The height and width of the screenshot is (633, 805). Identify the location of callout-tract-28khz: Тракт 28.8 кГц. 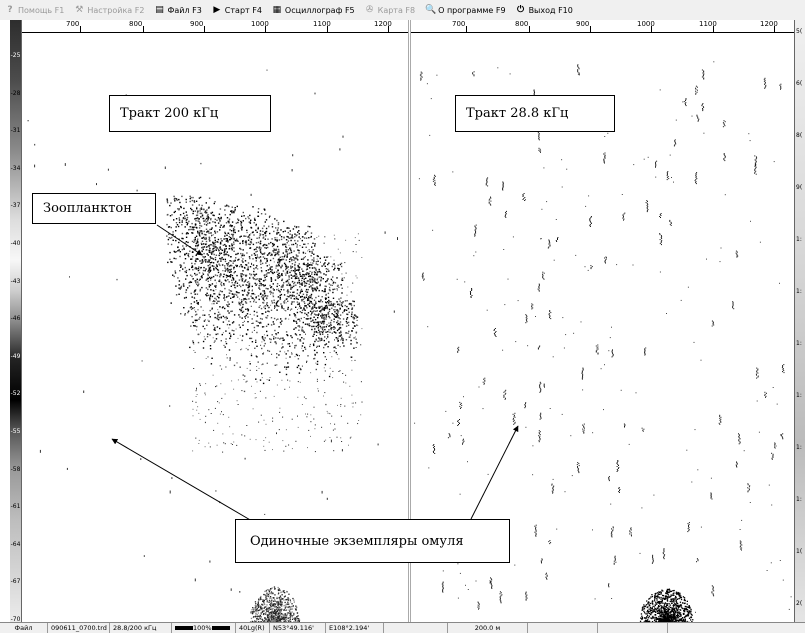
(535, 113).